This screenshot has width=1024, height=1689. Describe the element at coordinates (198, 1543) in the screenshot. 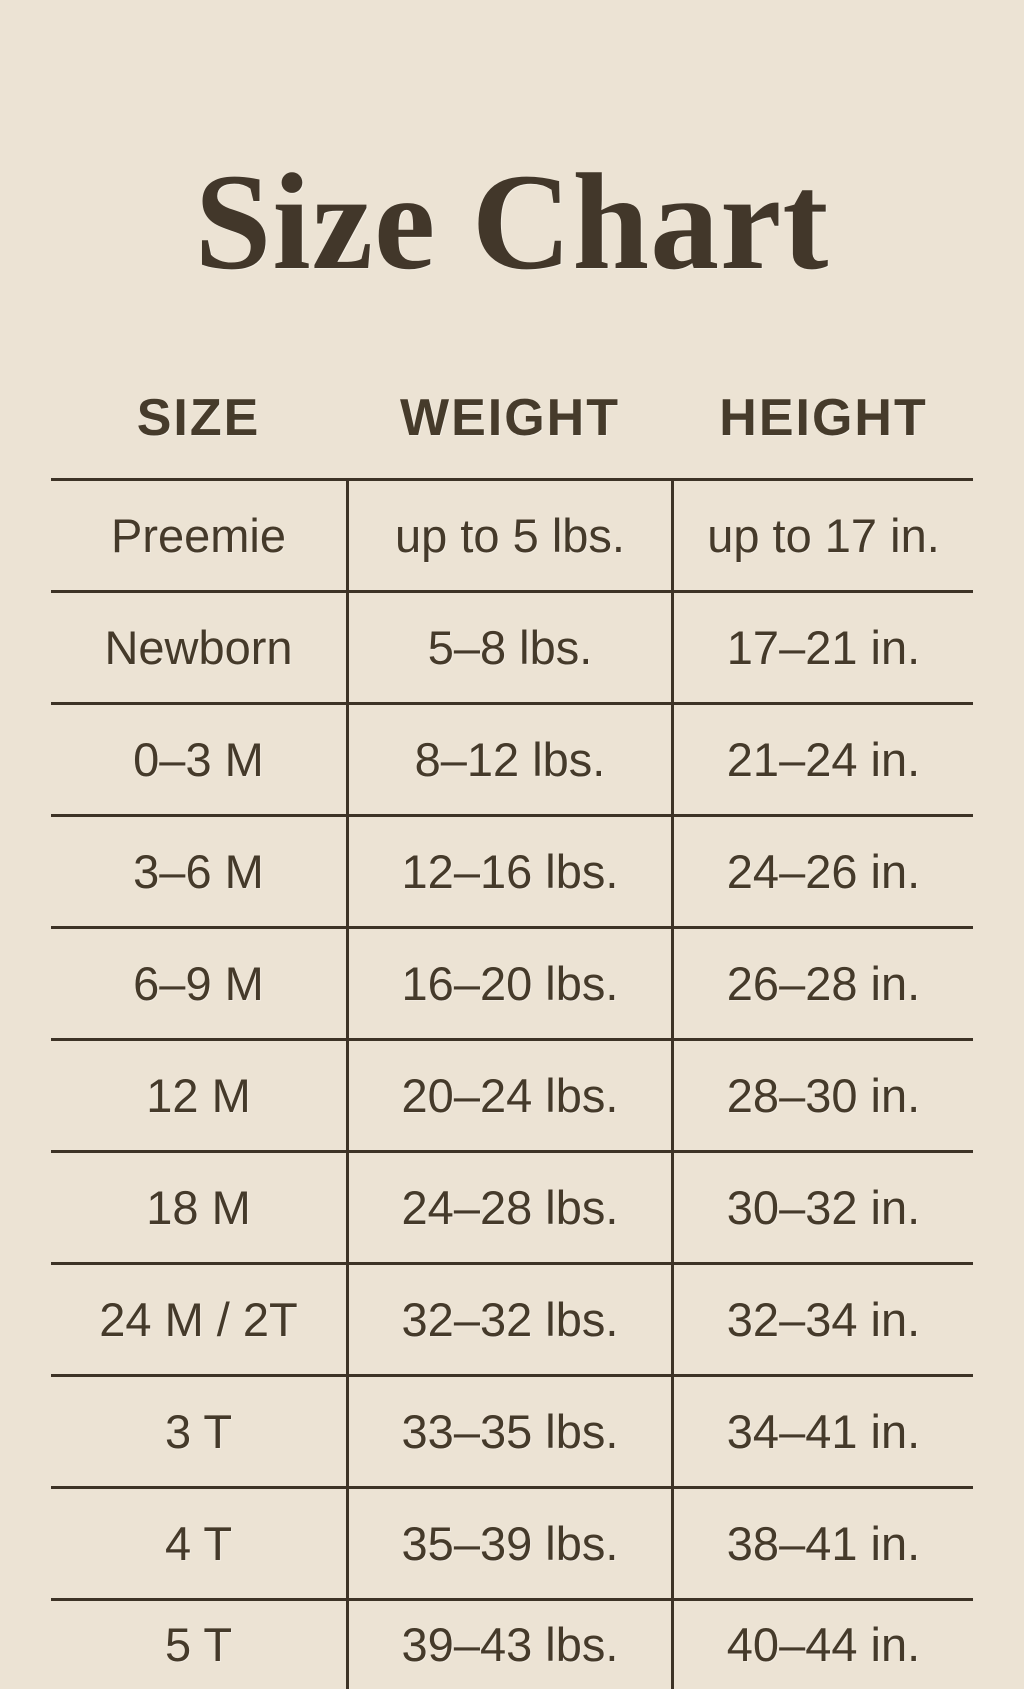

I see `size-cell: 4 T` at that location.